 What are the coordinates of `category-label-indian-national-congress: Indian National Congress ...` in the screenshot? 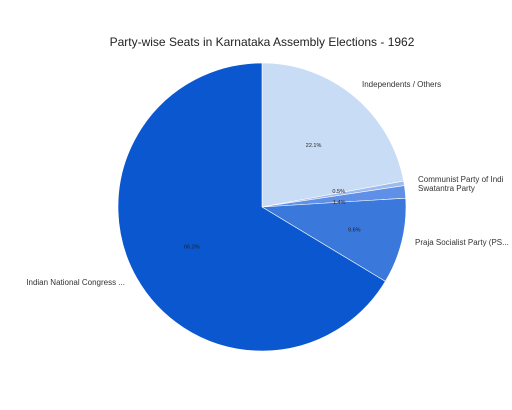 It's located at (75, 282).